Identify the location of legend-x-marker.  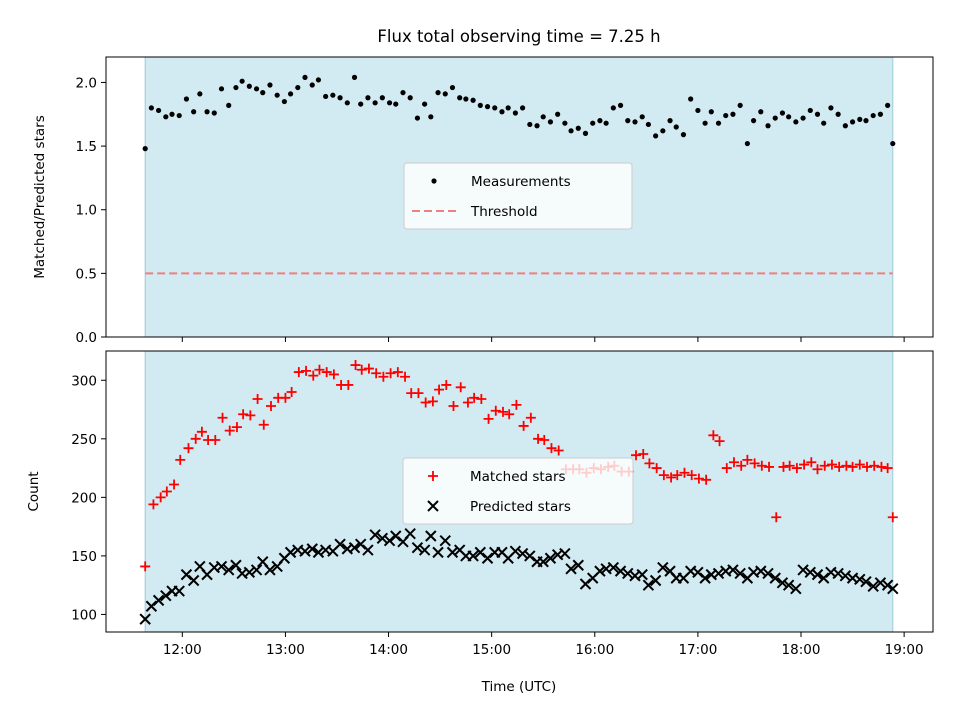
(433, 506).